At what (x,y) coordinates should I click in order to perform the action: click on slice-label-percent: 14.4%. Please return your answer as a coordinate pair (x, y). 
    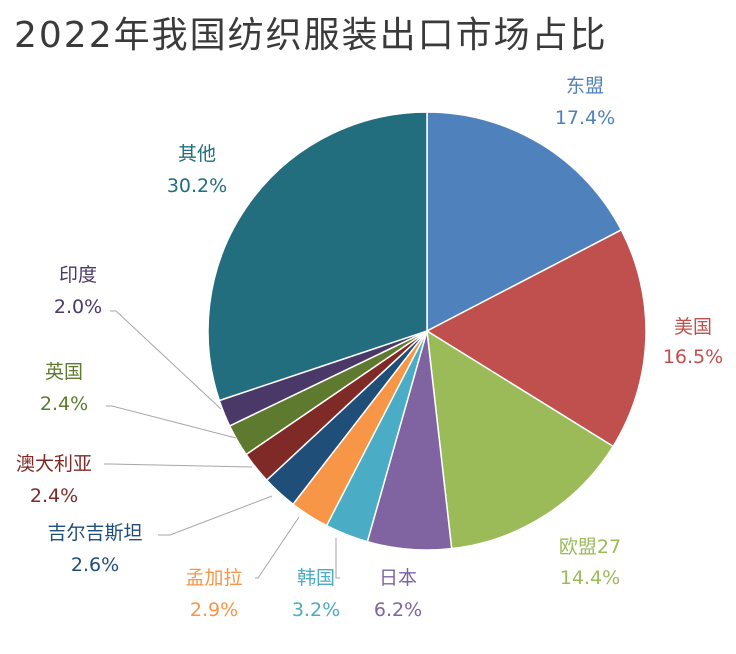
    Looking at the image, I should click on (590, 578).